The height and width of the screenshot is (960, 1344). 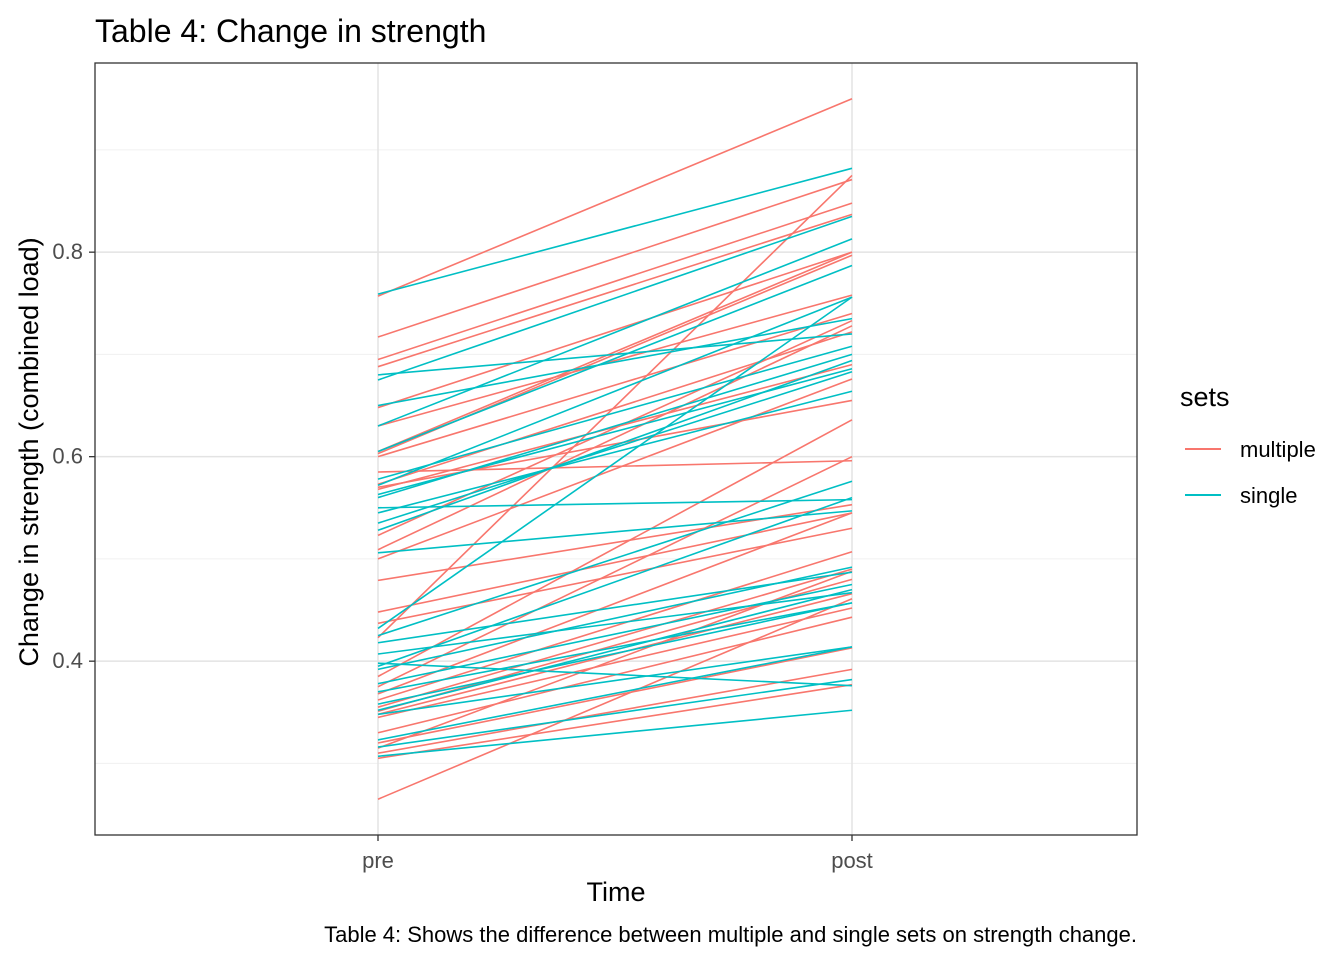 I want to click on legend-title: sets, so click(x=1205, y=397).